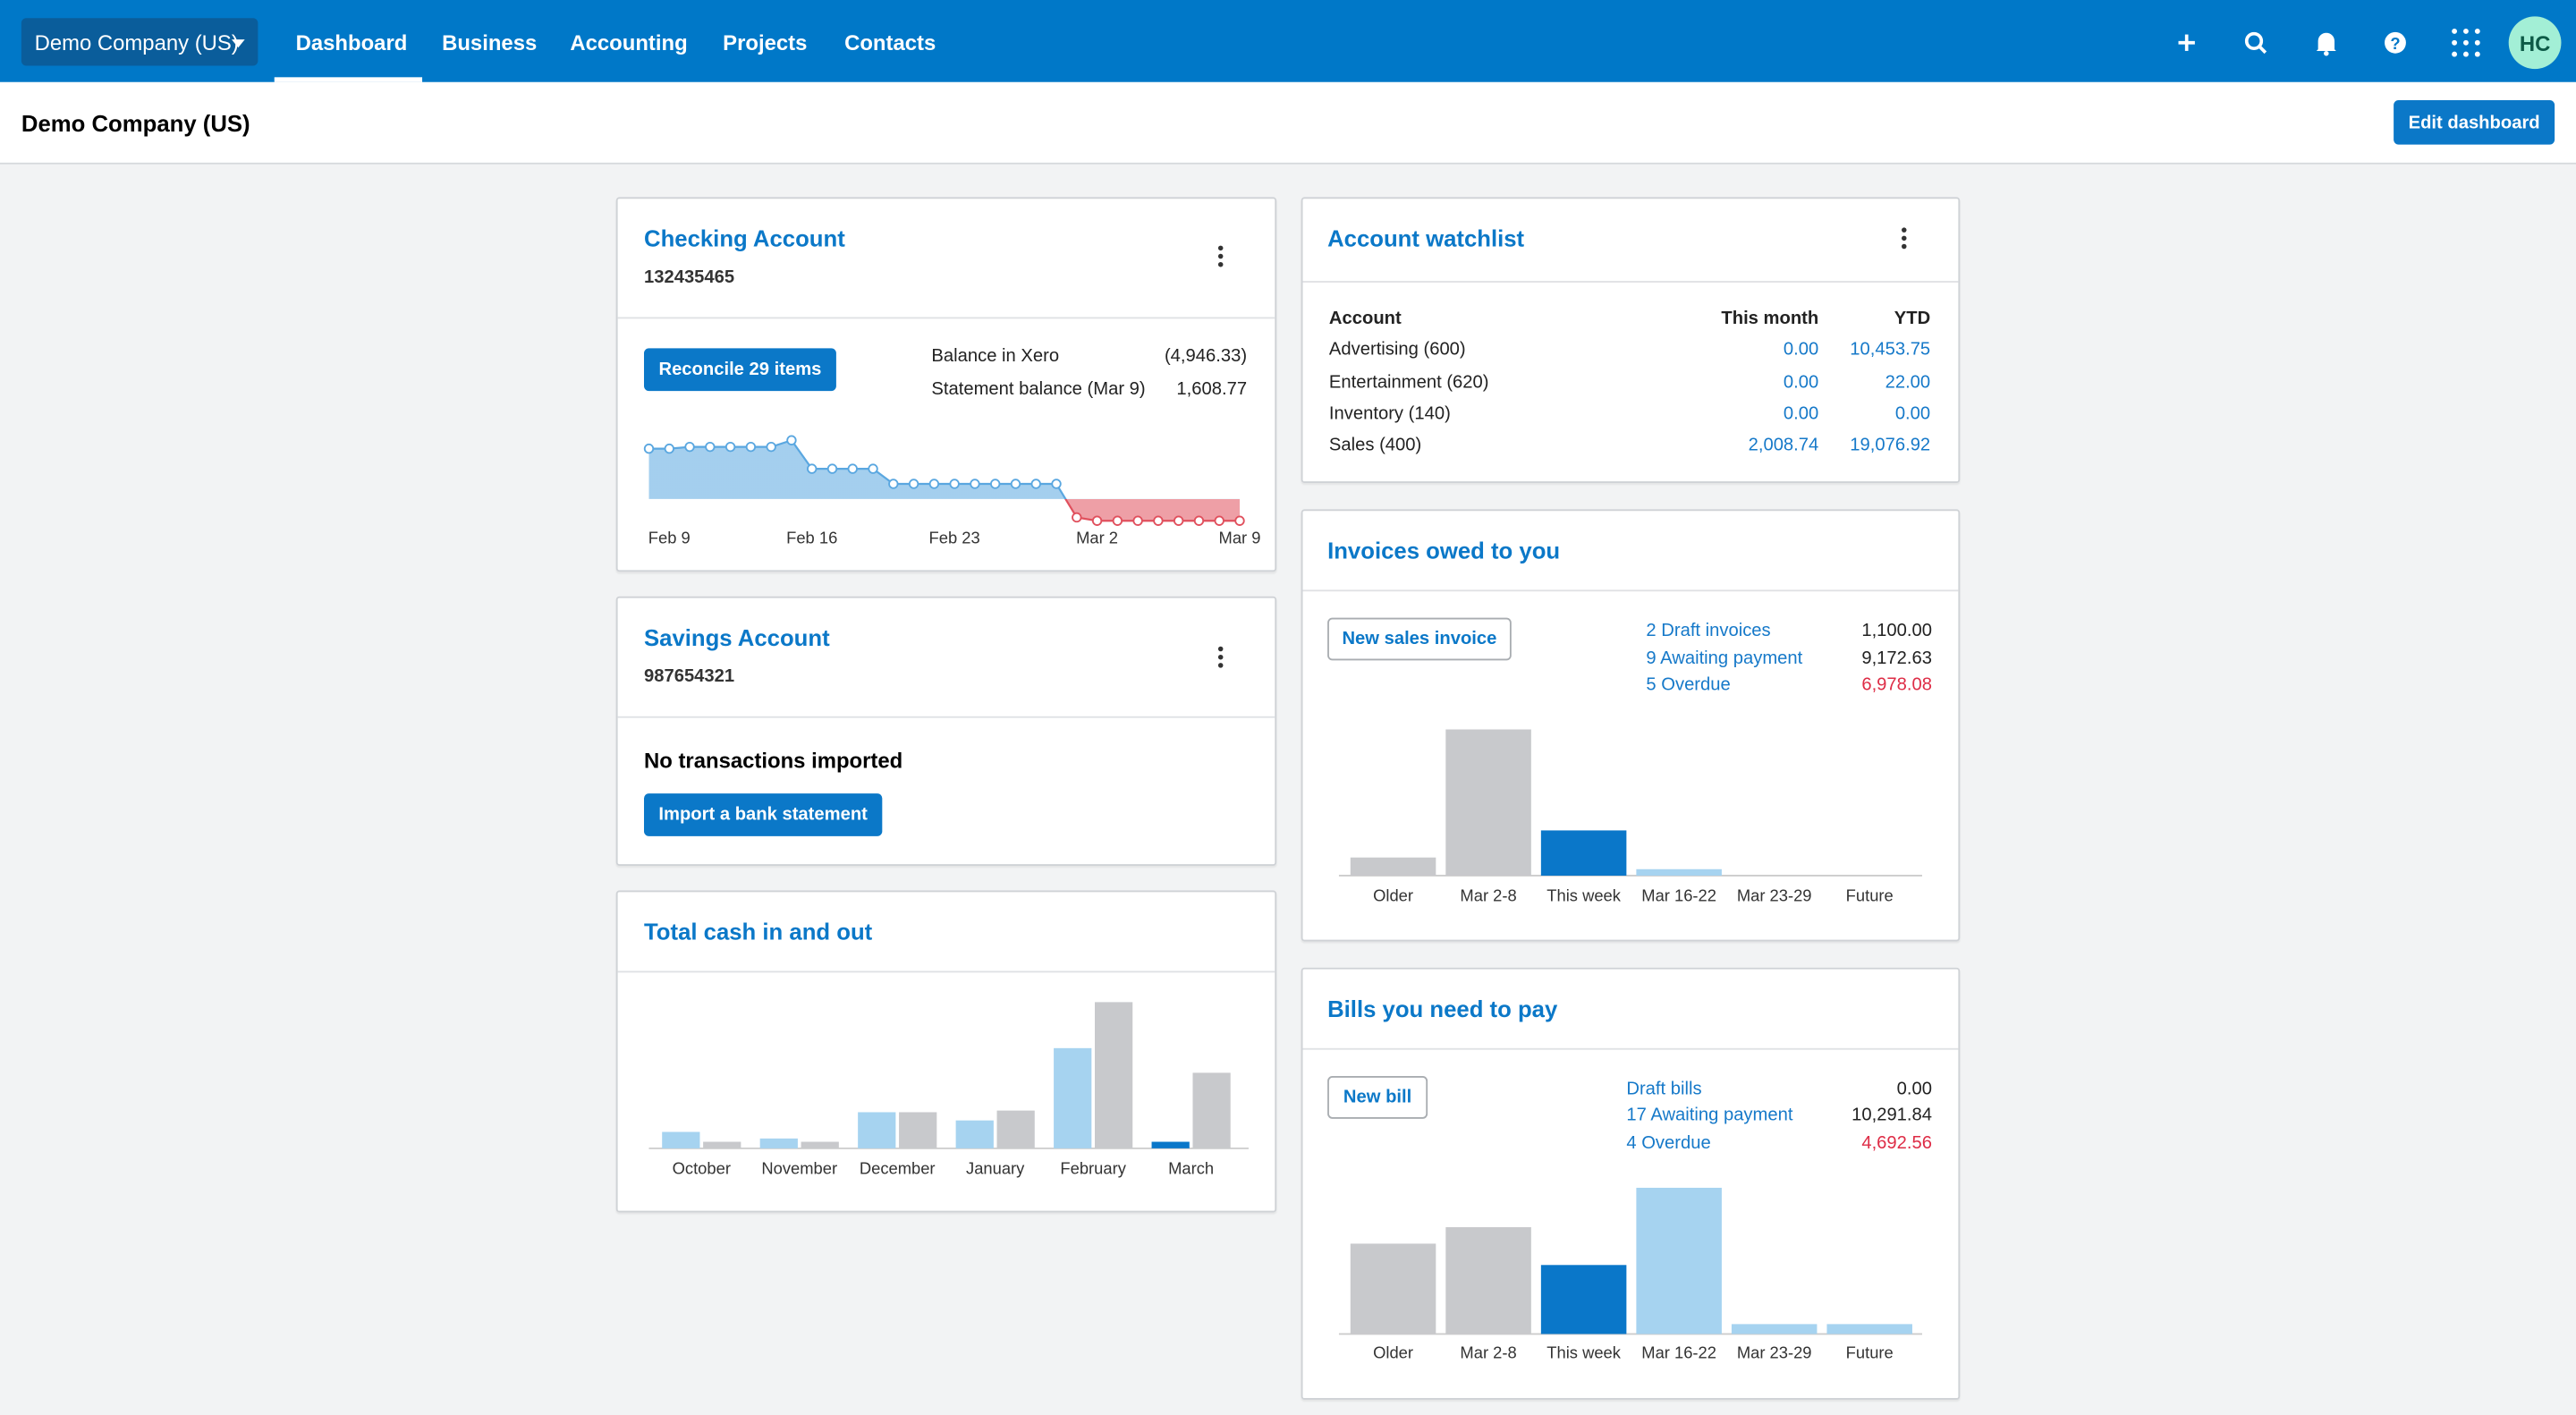 This screenshot has width=2576, height=1415. I want to click on column-header: YTD, so click(1912, 319).